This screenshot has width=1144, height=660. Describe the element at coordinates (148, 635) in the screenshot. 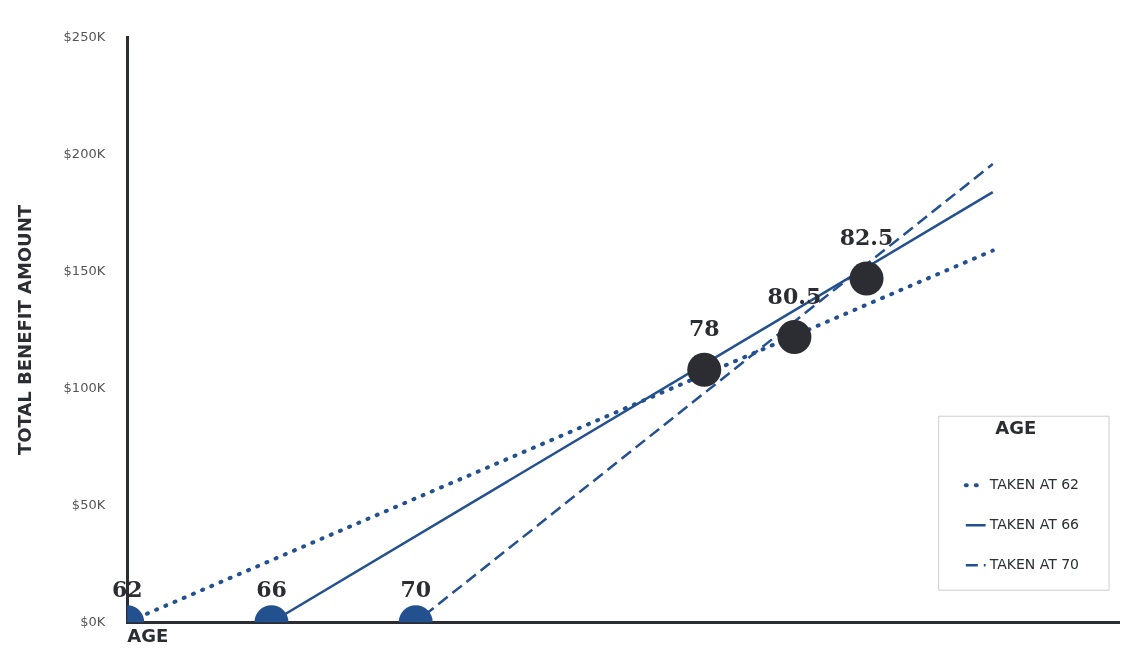

I see `x-axis-title: AGE` at that location.